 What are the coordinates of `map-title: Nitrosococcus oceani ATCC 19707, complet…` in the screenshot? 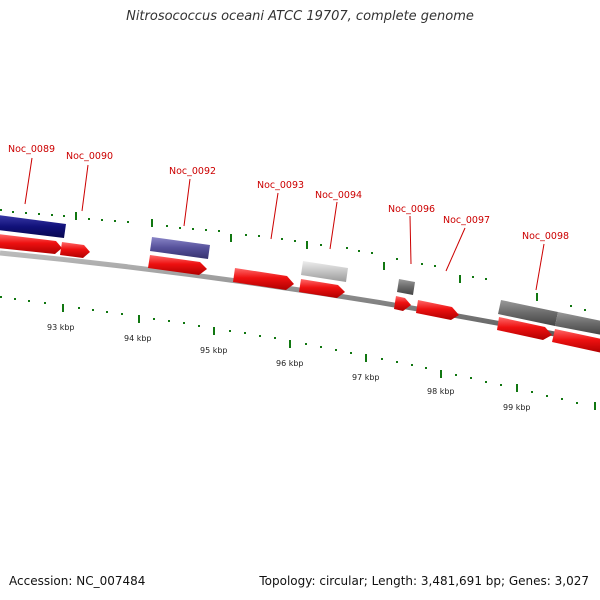 It's located at (300, 16).